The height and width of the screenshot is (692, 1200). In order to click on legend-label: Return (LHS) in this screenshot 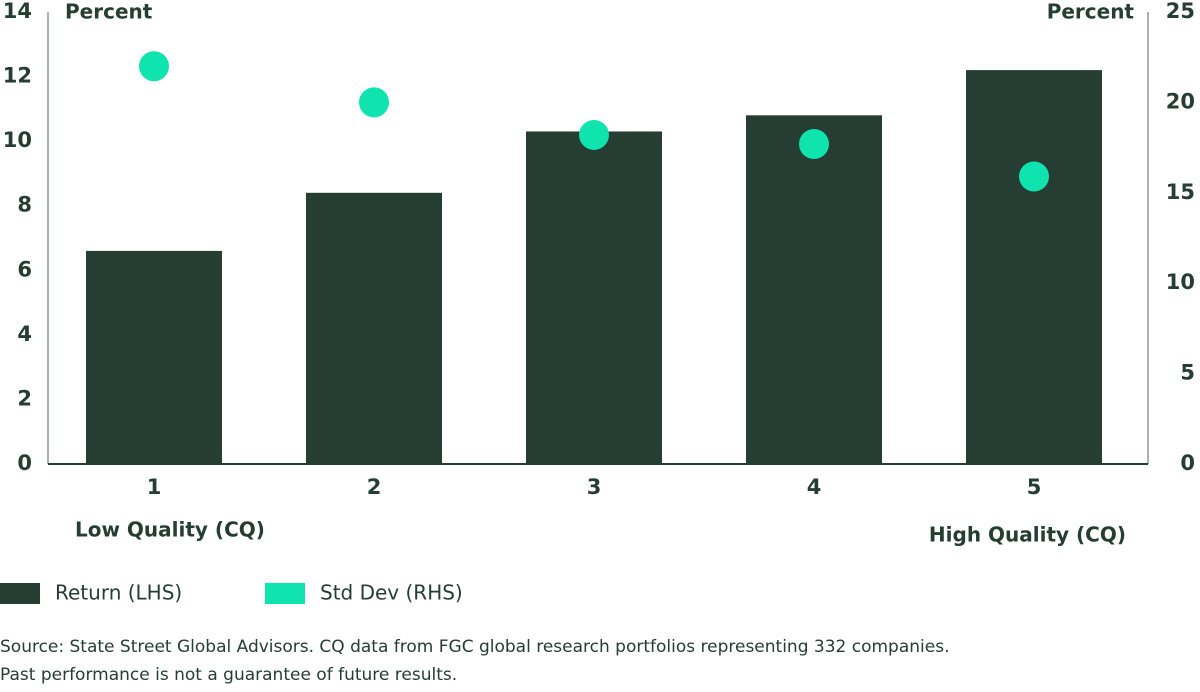, I will do `click(118, 593)`.